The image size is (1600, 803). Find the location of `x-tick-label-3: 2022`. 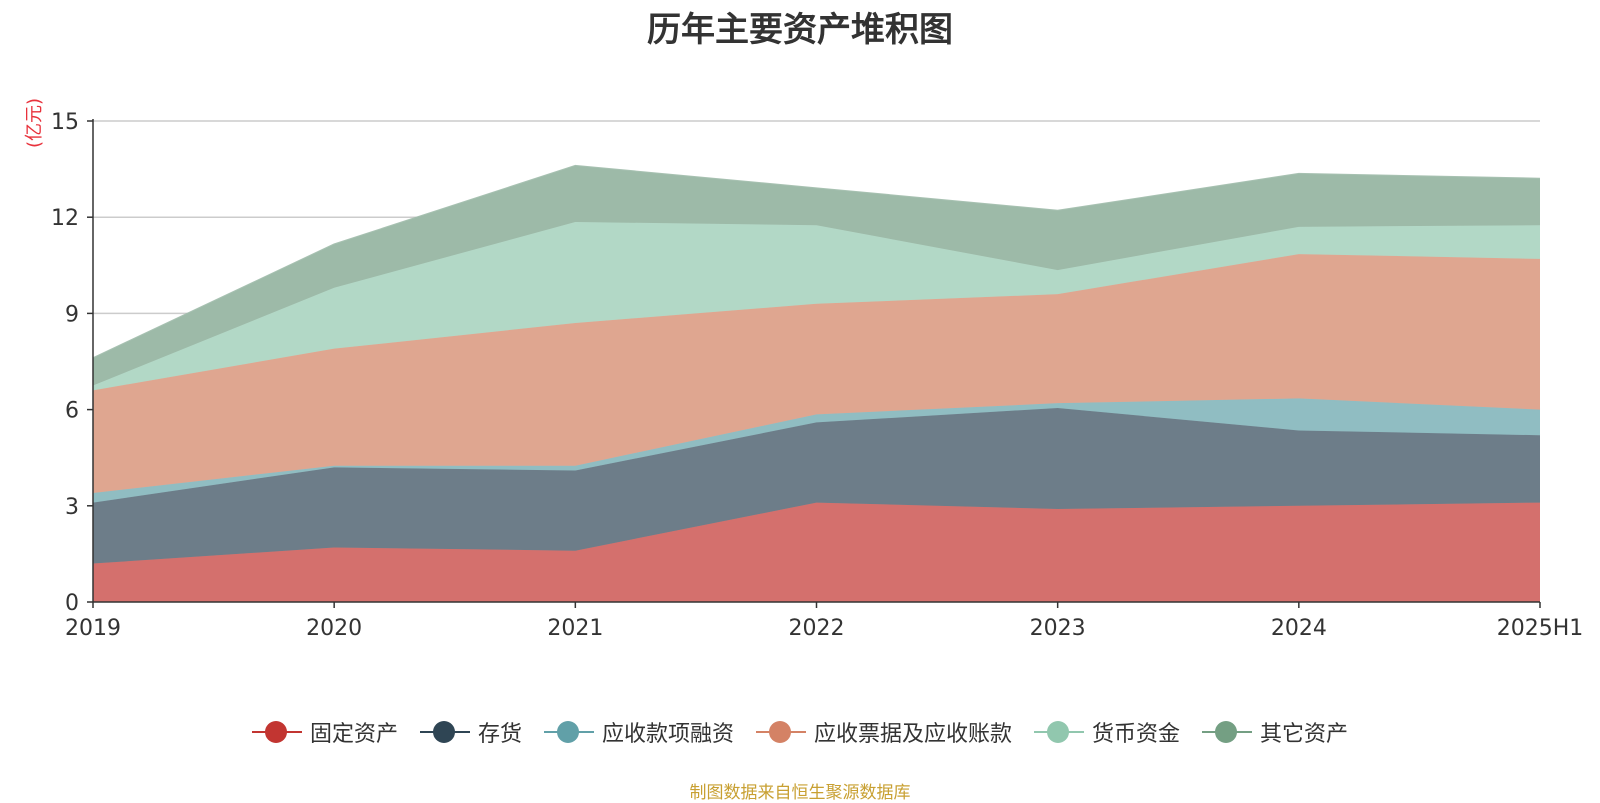

x-tick-label-3: 2022 is located at coordinates (817, 628).